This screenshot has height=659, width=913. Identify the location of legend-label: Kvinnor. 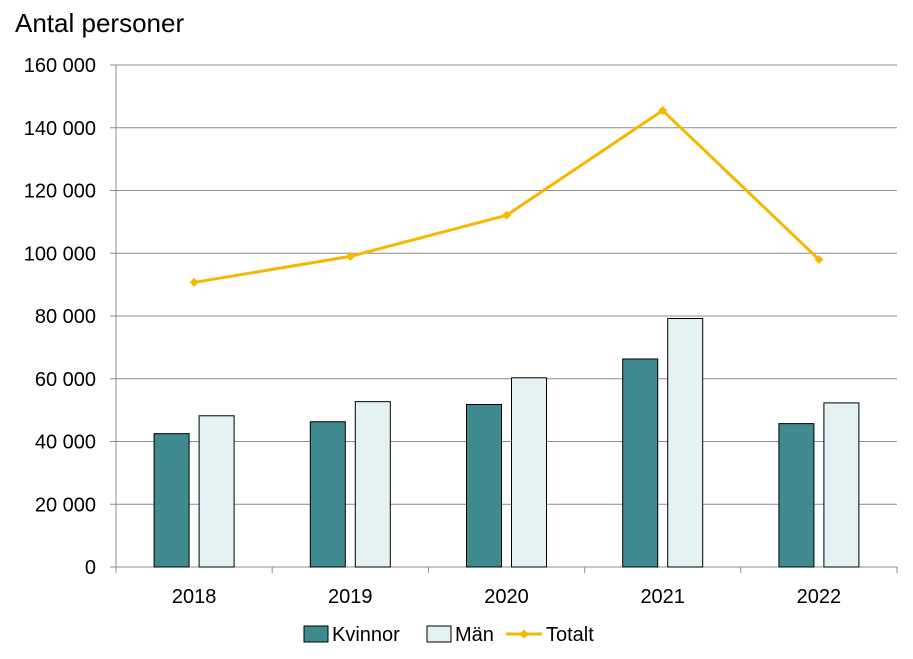
(366, 635).